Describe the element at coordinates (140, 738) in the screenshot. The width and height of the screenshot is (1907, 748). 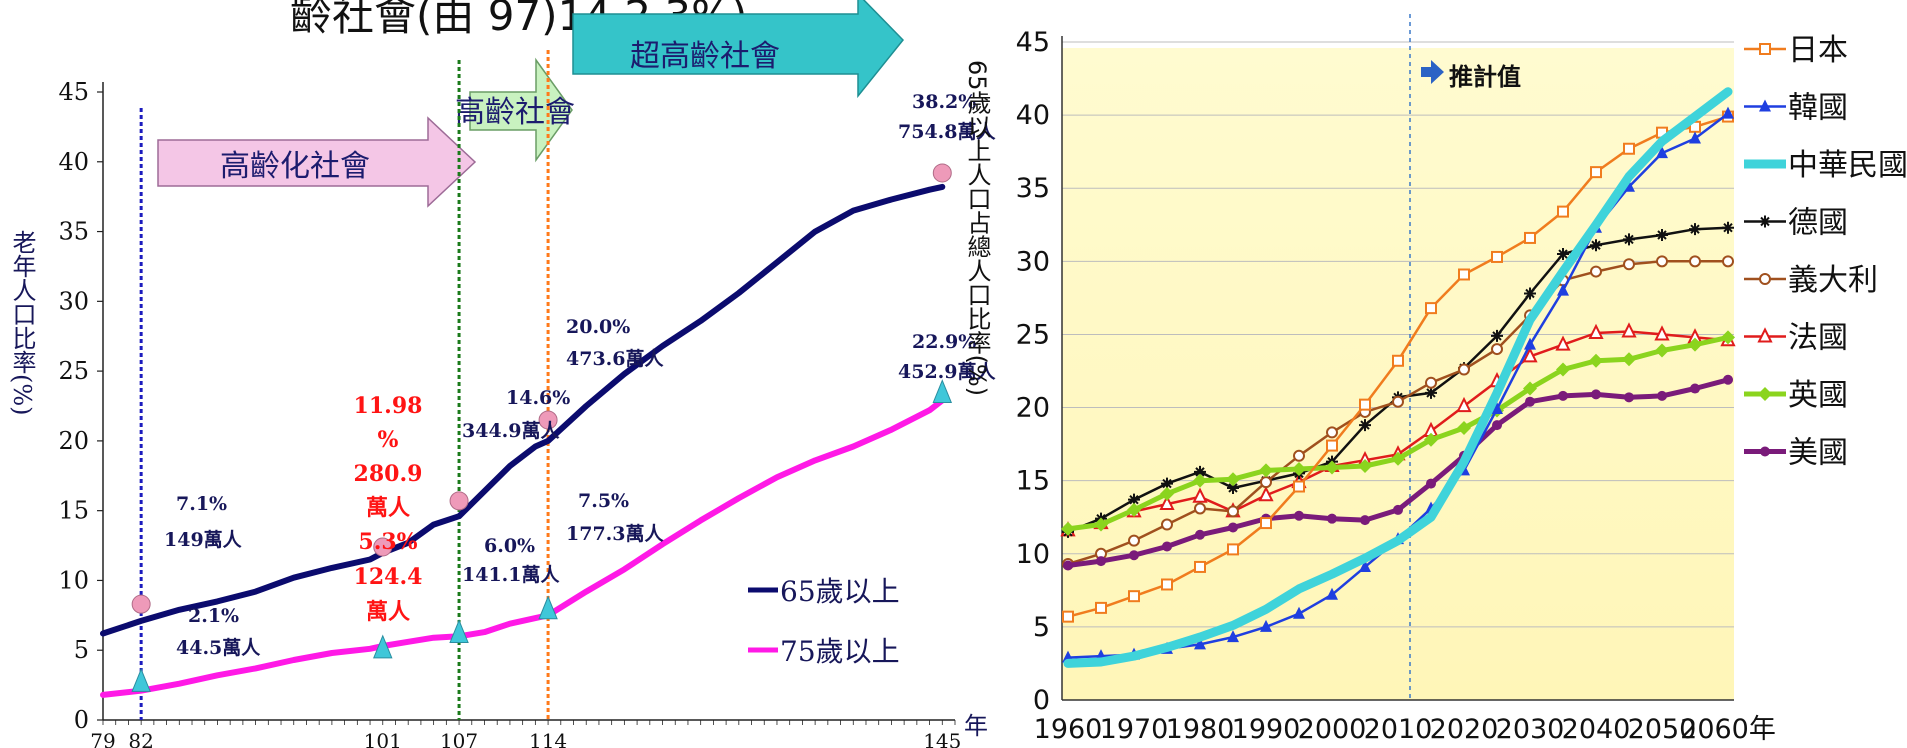
I see `left-x-tick-label: 82` at that location.